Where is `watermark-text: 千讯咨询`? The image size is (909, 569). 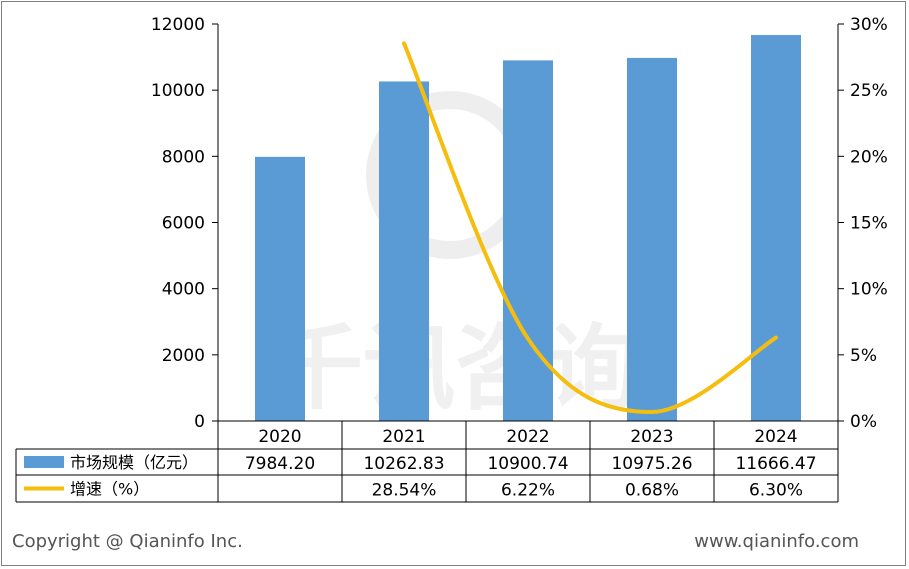 watermark-text: 千讯咨询 is located at coordinates (455, 368).